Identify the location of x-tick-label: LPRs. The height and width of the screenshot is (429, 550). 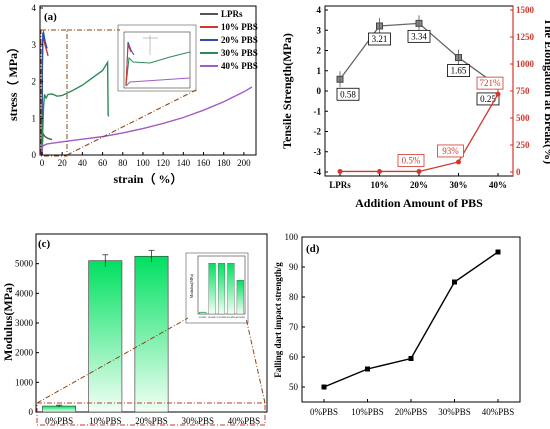
(340, 185).